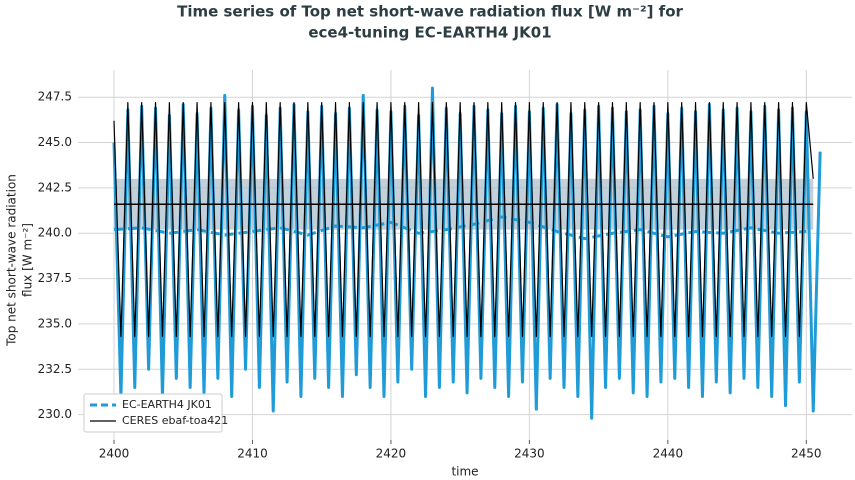 This screenshot has height=480, width=855. I want to click on y-tick-label: 245.0, so click(55, 142).